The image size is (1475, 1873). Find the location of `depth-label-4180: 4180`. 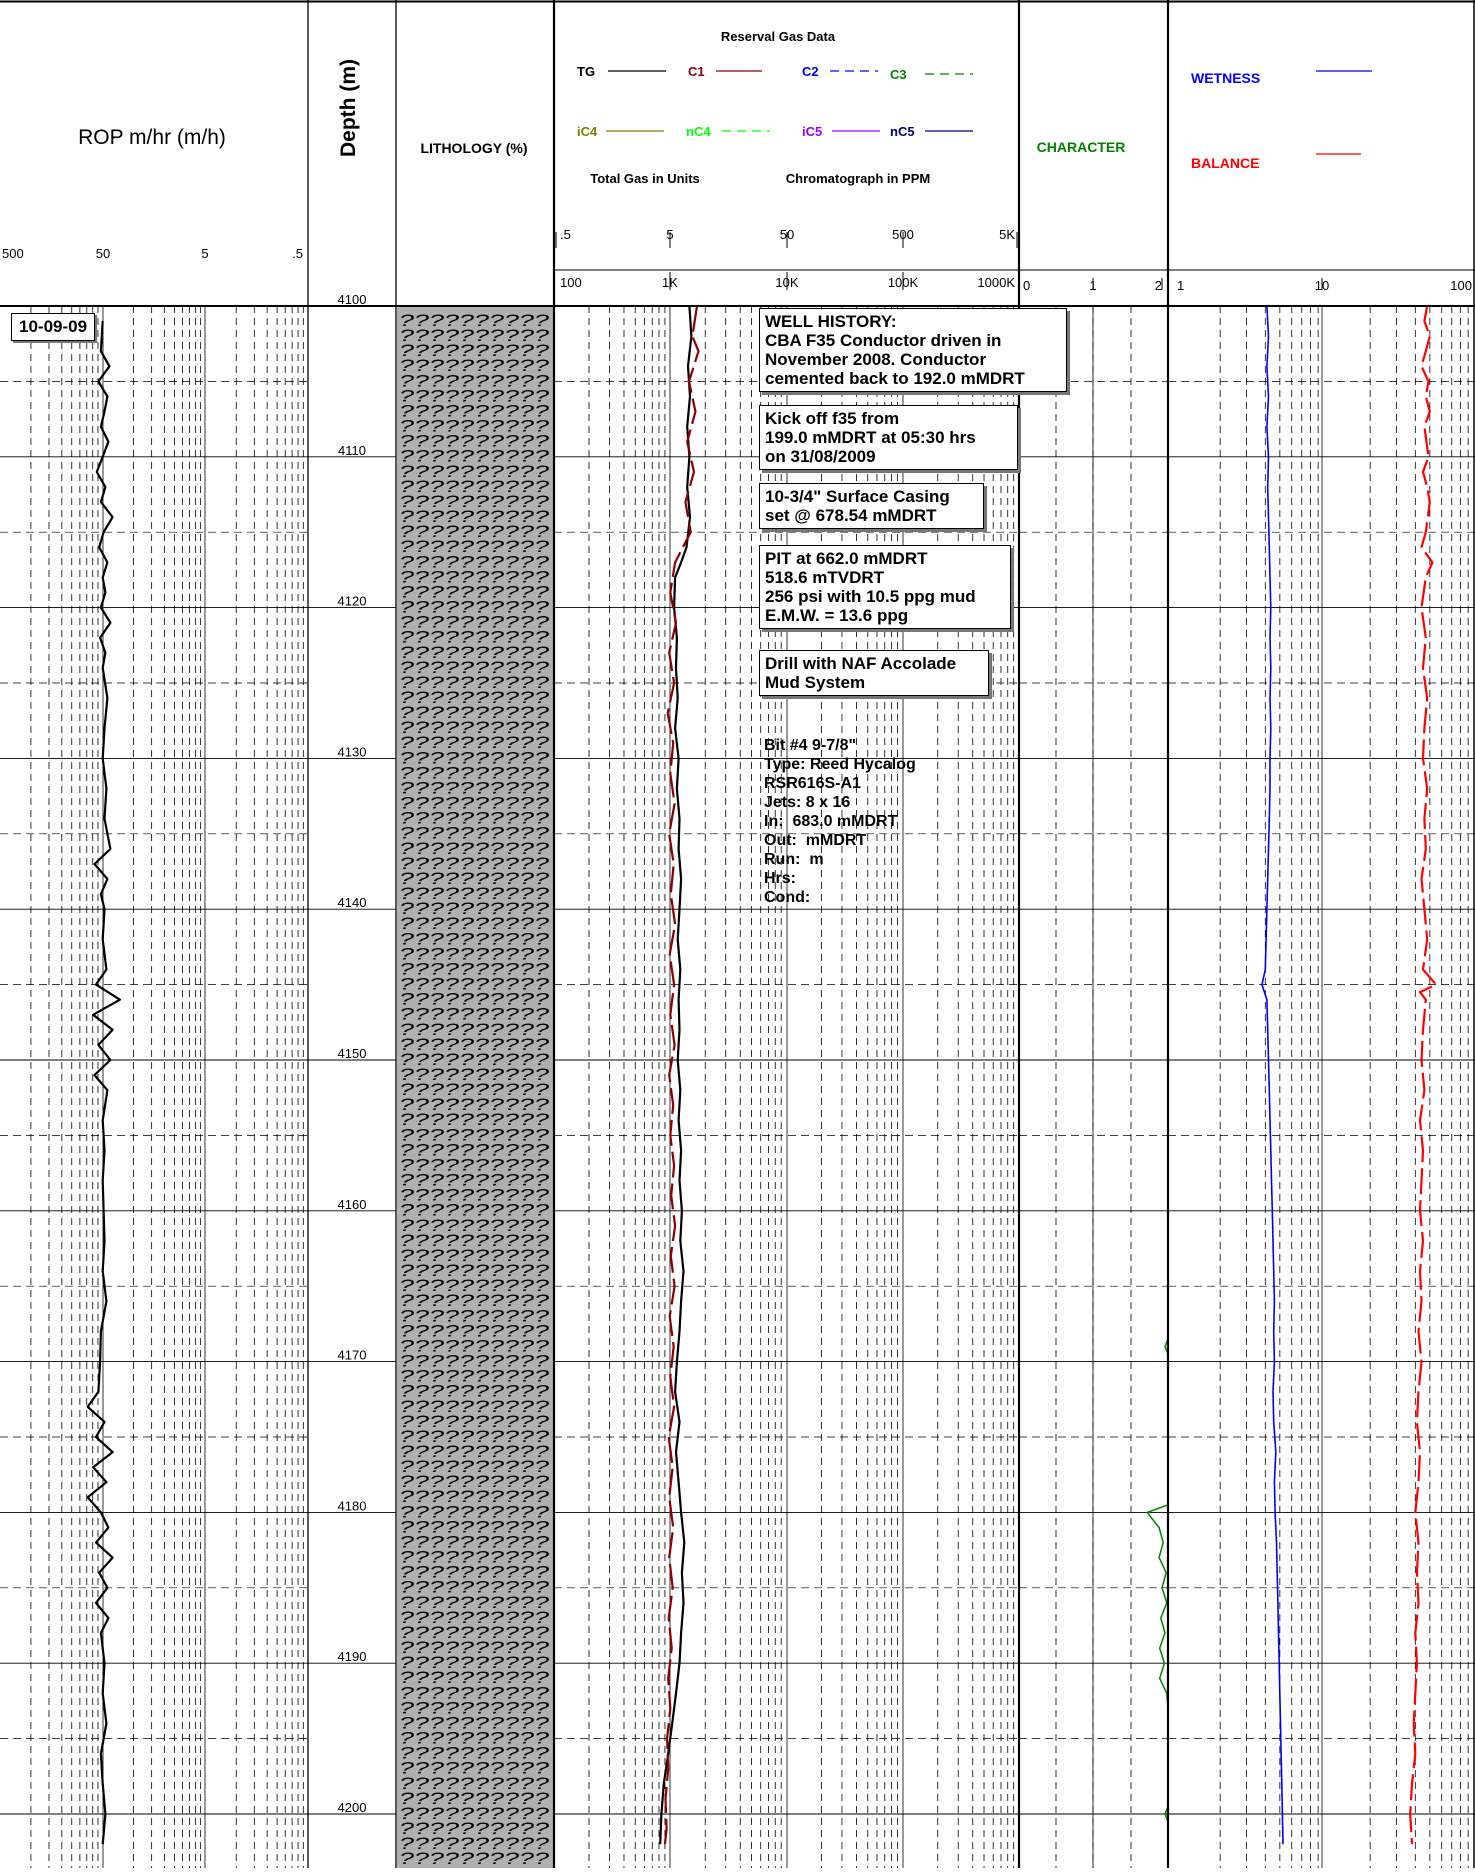

depth-label-4180: 4180 is located at coordinates (352, 1505).